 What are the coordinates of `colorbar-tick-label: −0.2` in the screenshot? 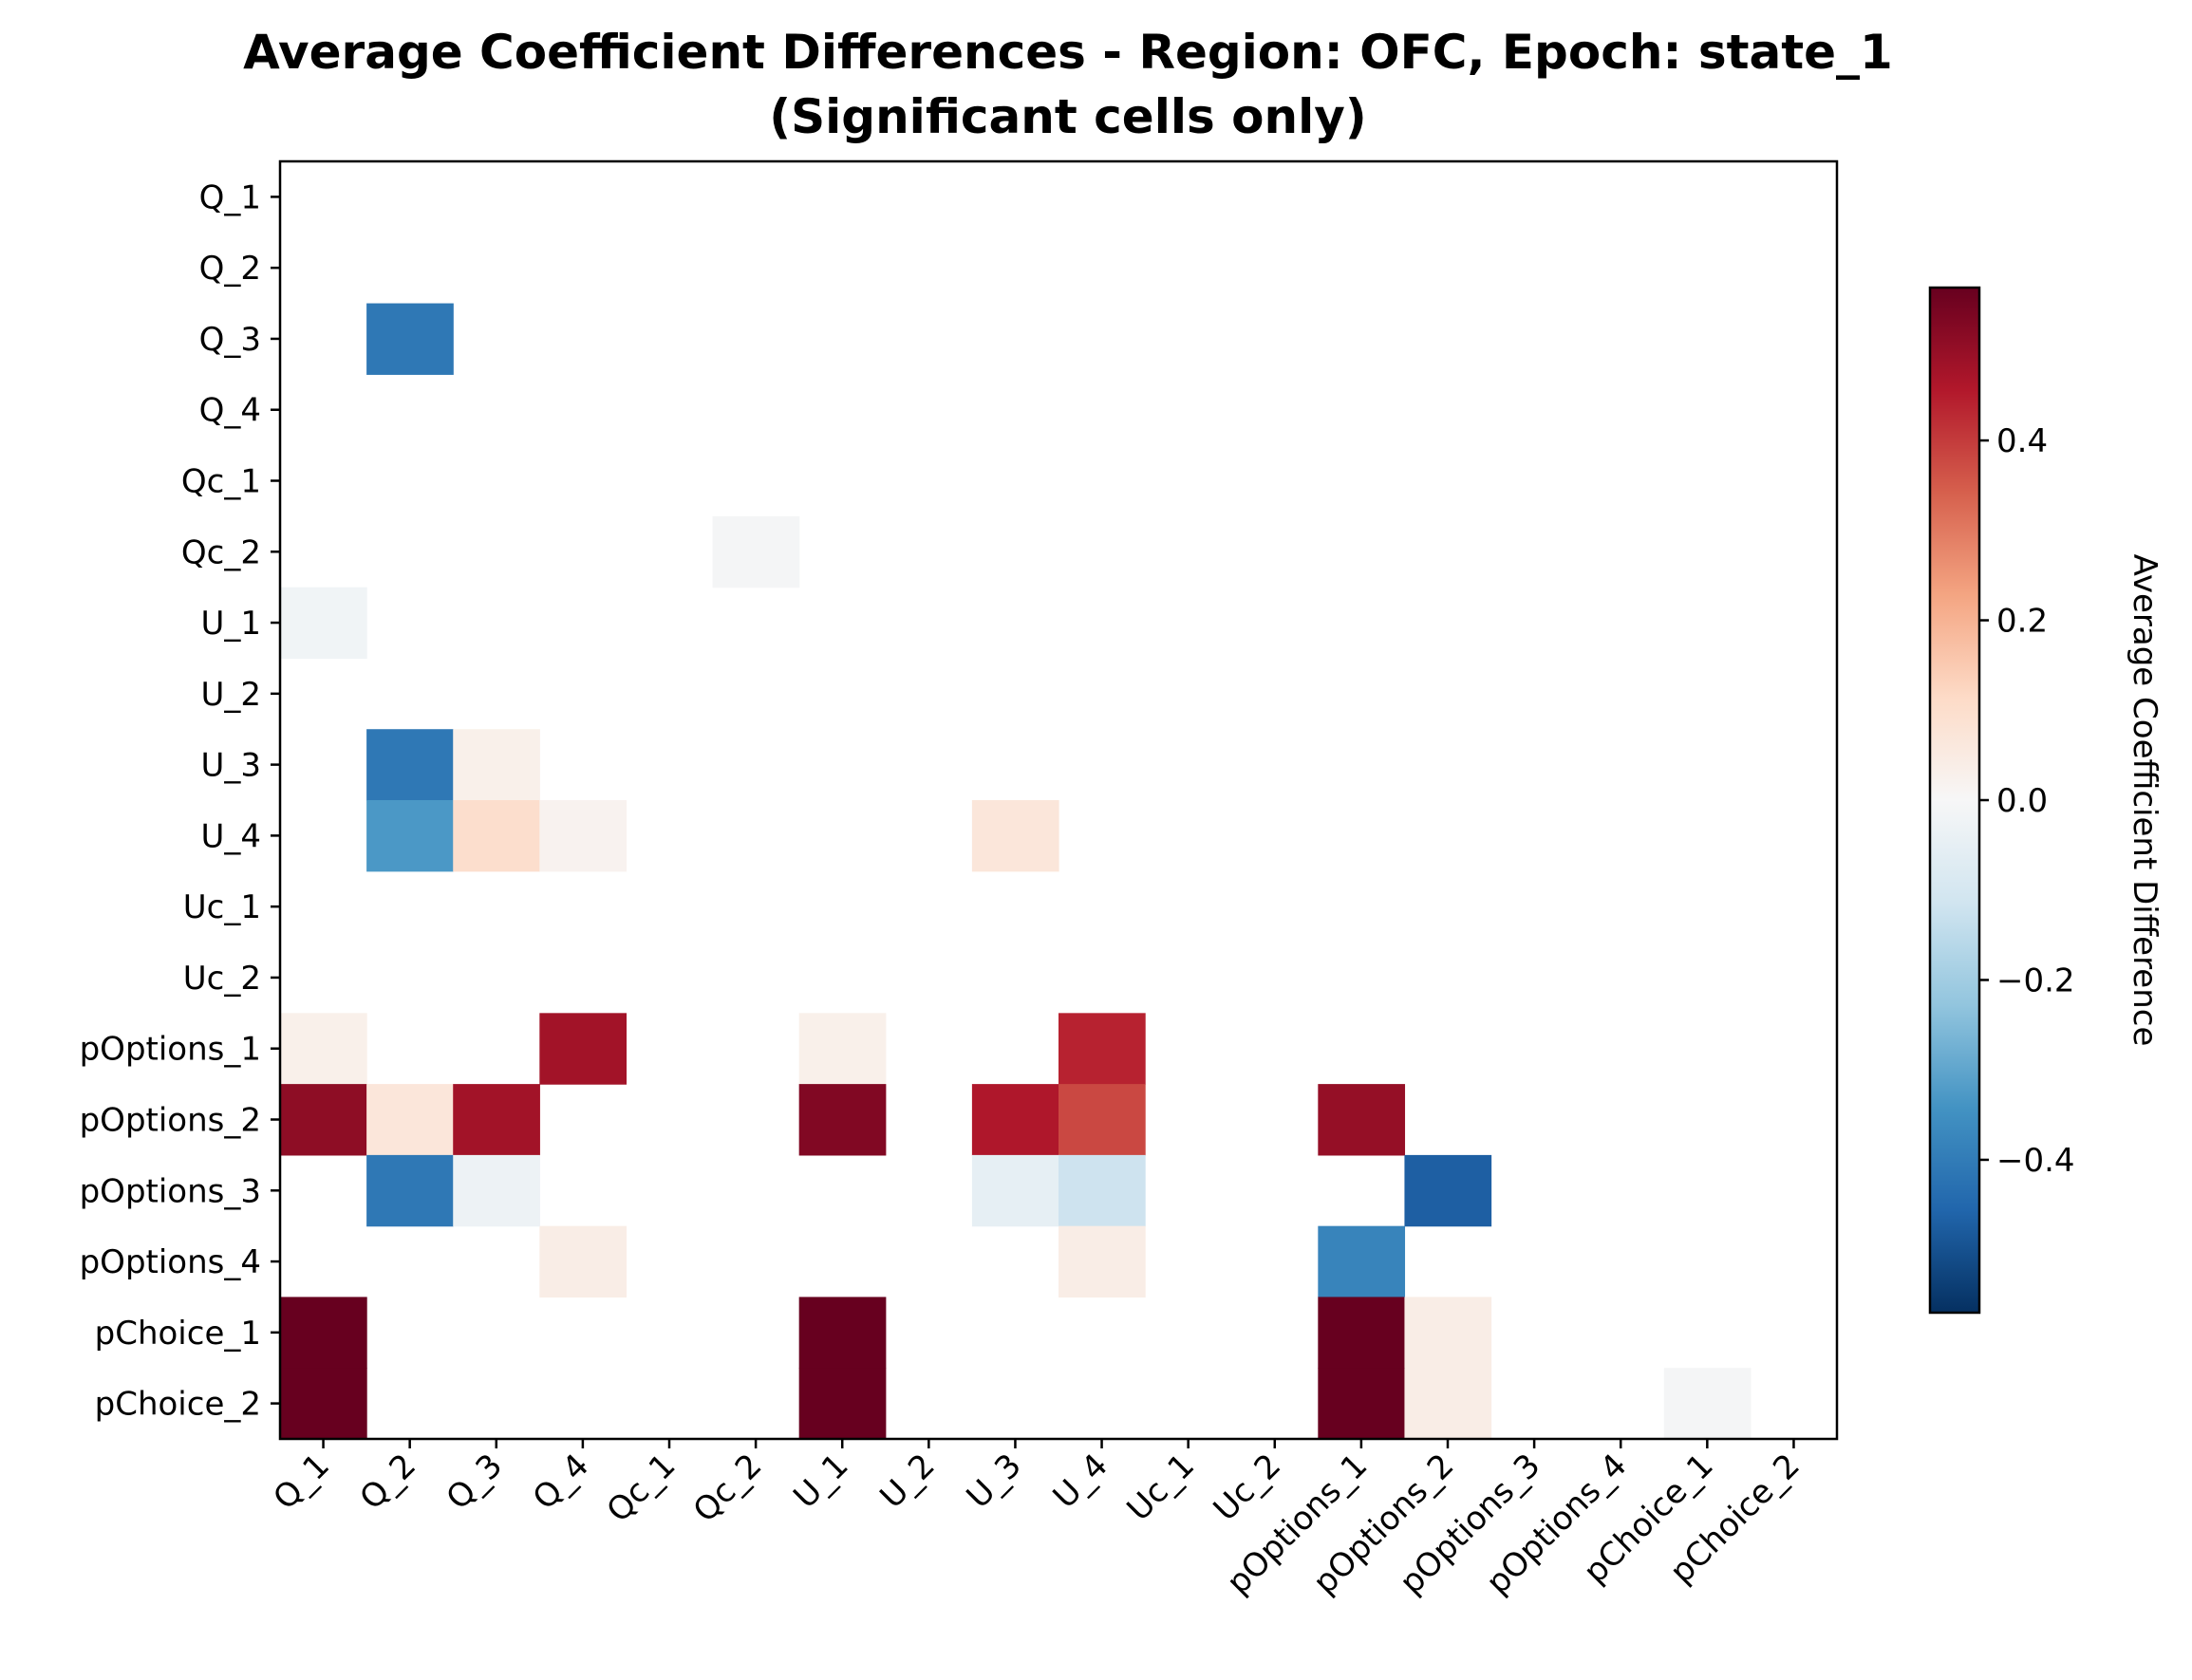 It's located at (2035, 980).